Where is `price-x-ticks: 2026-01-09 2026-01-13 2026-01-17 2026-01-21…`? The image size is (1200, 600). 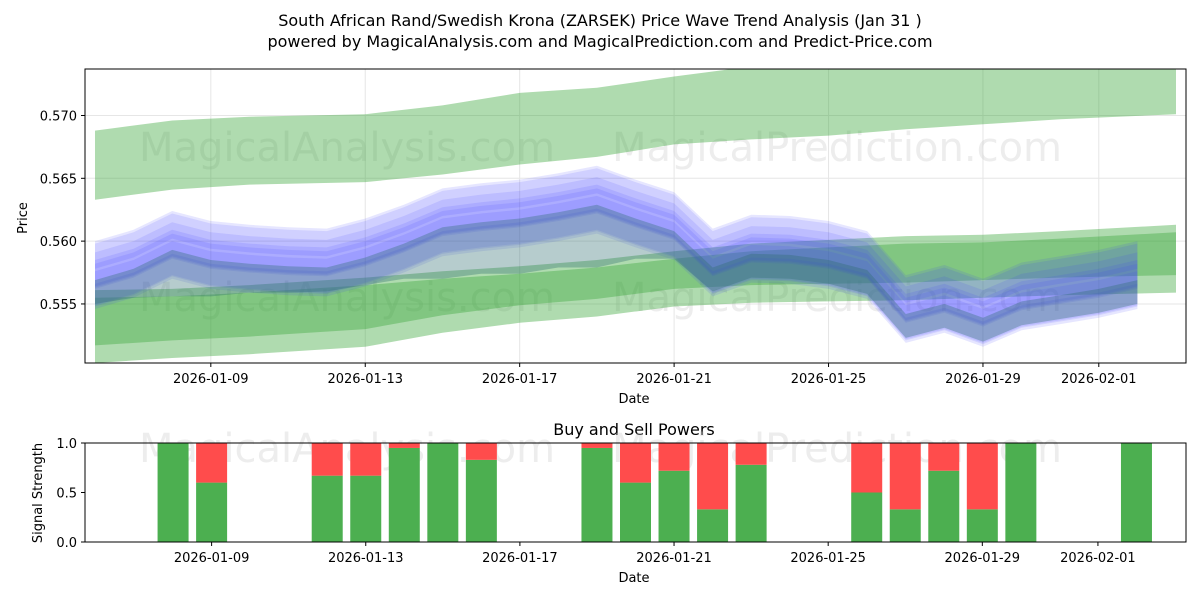 price-x-ticks: 2026-01-09 2026-01-13 2026-01-17 2026-01-21… is located at coordinates (655, 375).